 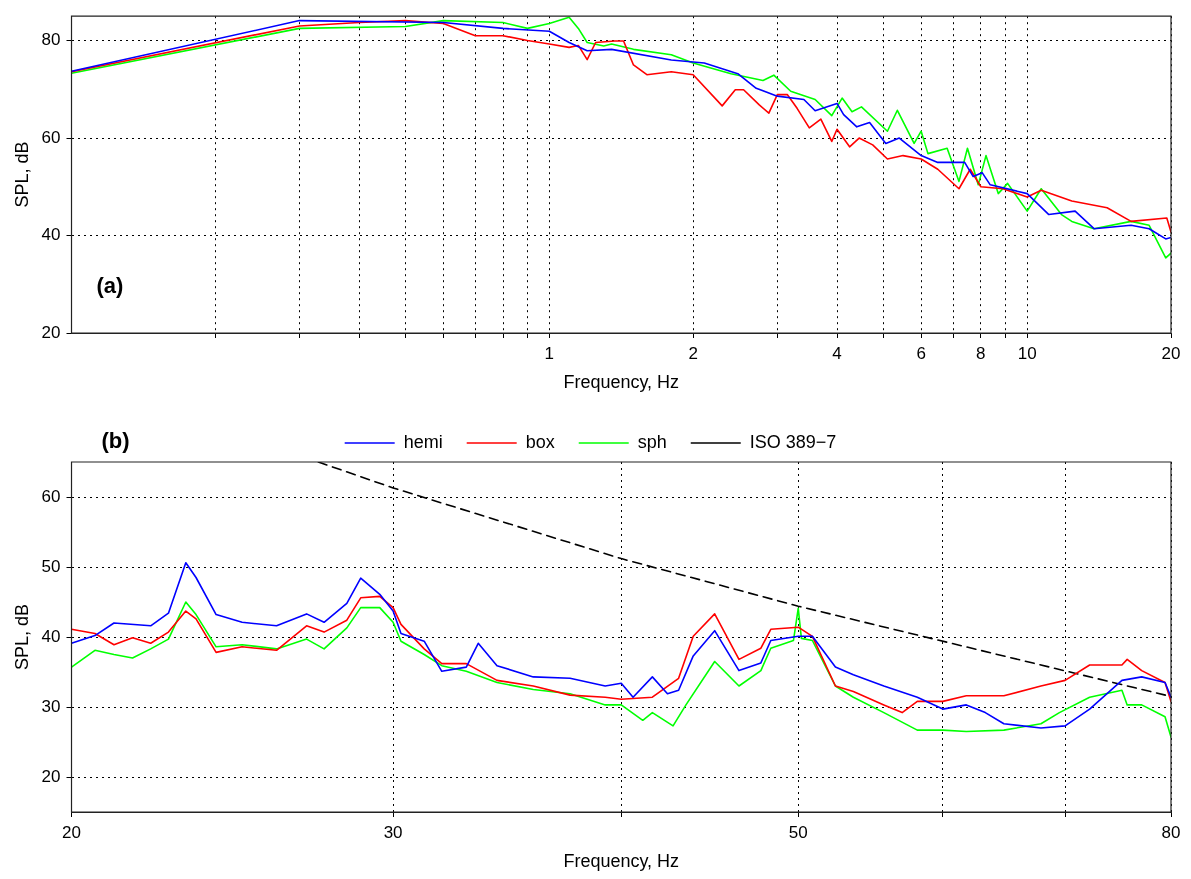 What do you see at coordinates (1027, 353) in the screenshot?
I see `x-tick-label: 10` at bounding box center [1027, 353].